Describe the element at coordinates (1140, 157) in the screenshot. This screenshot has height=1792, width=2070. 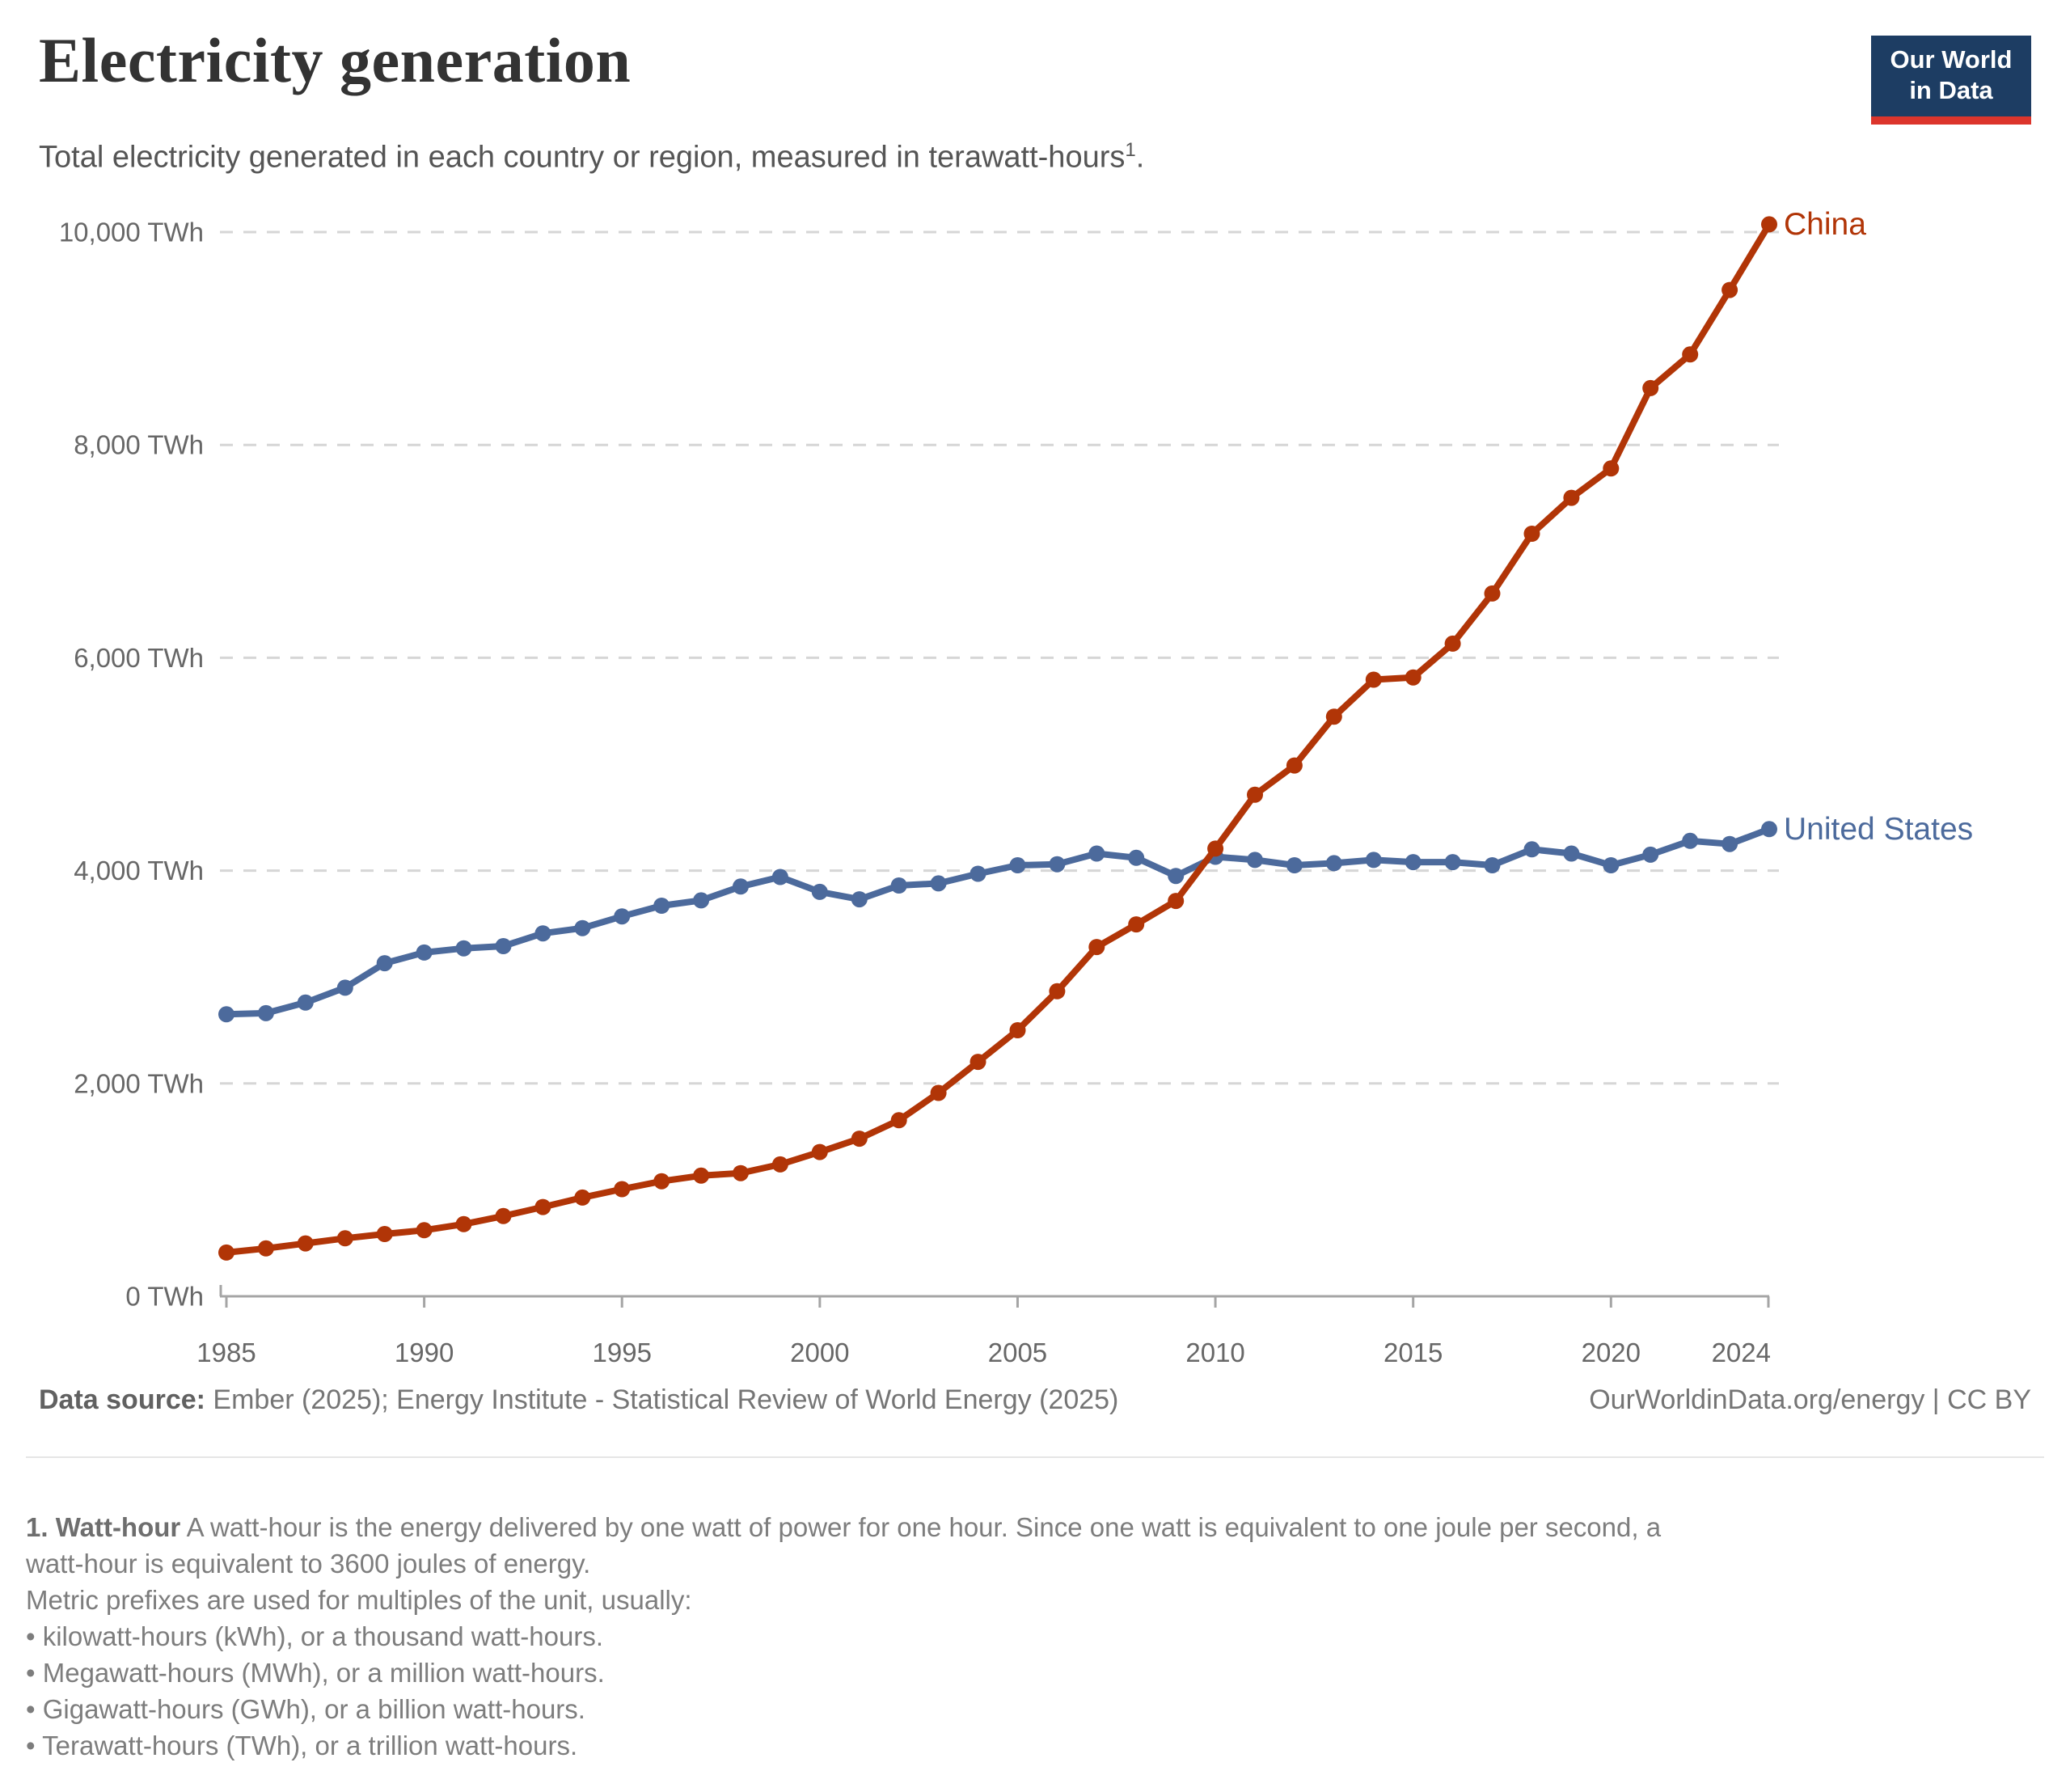
I see `subtitle-period: .` at that location.